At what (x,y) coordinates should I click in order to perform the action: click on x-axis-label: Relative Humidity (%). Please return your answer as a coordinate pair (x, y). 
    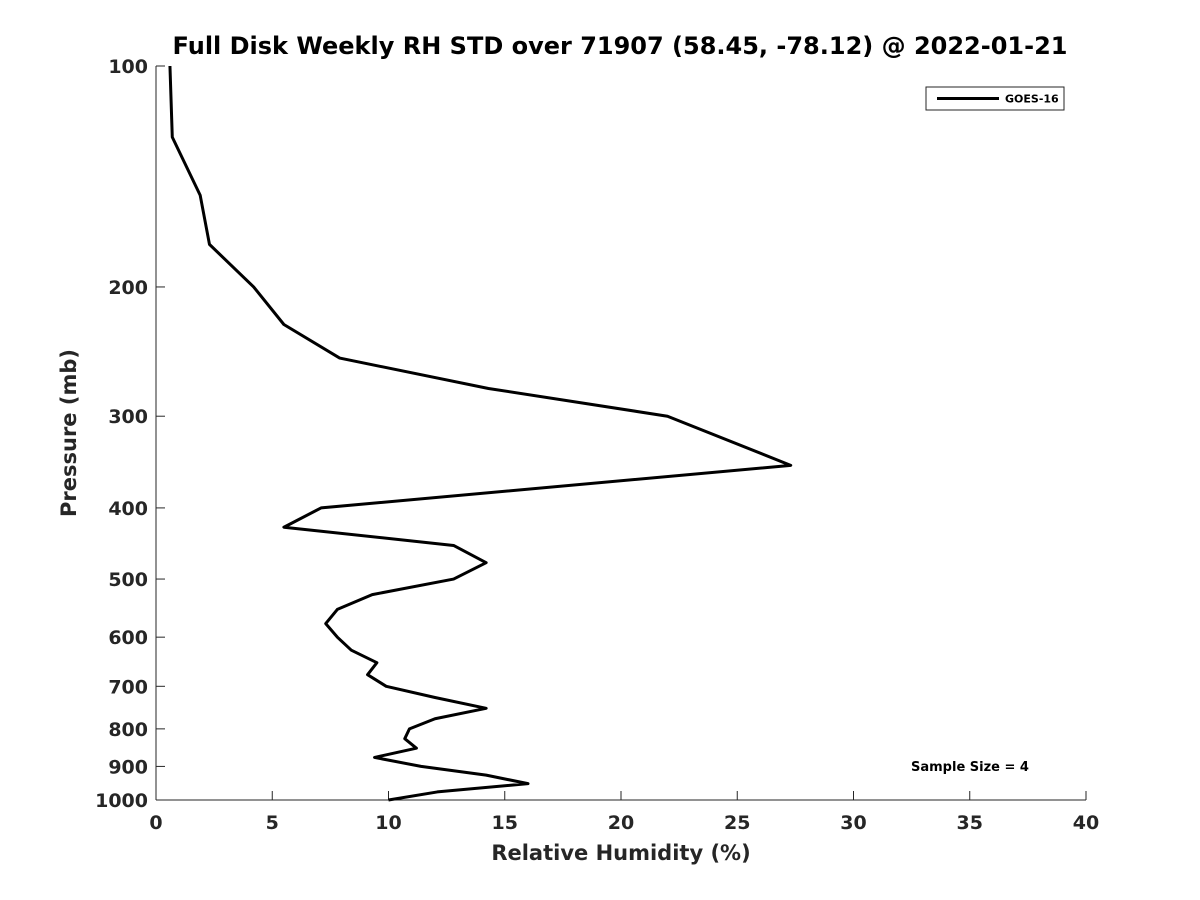
    Looking at the image, I should click on (620, 853).